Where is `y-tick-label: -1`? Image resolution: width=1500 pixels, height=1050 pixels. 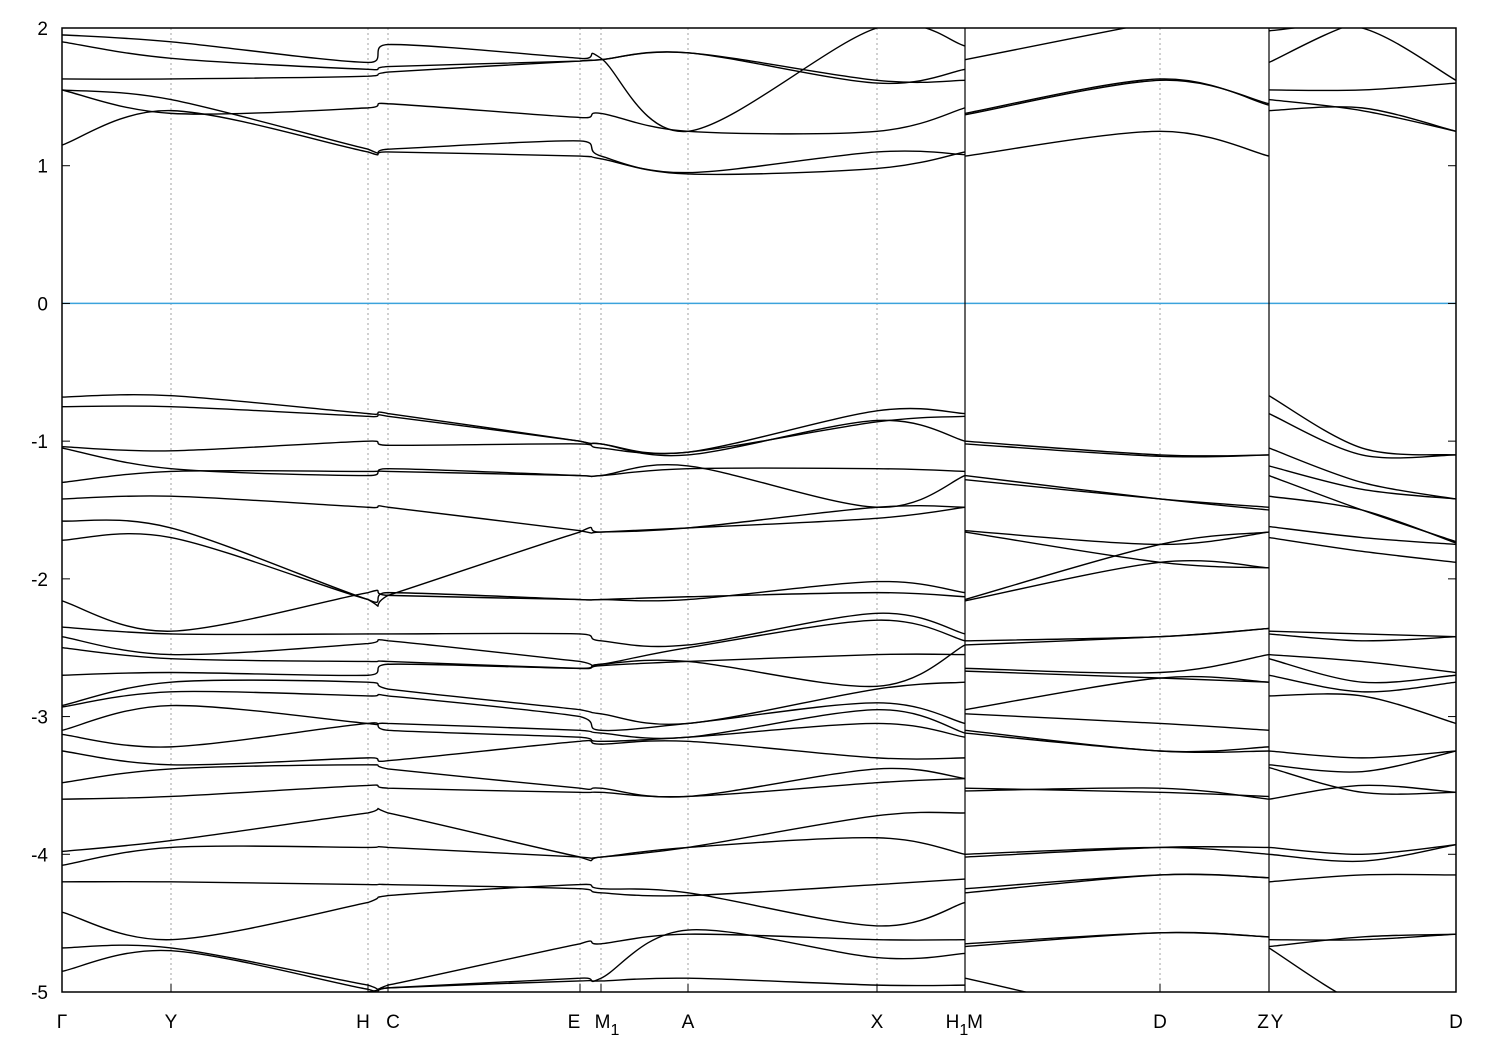 y-tick-label: -1 is located at coordinates (39, 442).